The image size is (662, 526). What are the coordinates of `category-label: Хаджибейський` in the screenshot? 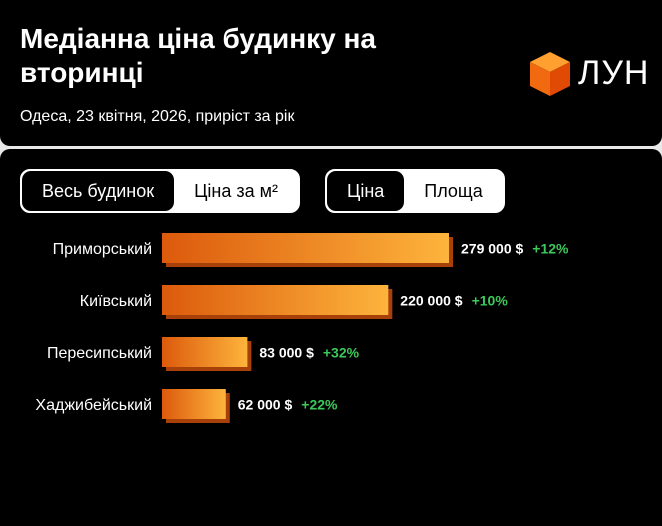 It's located at (93, 405).